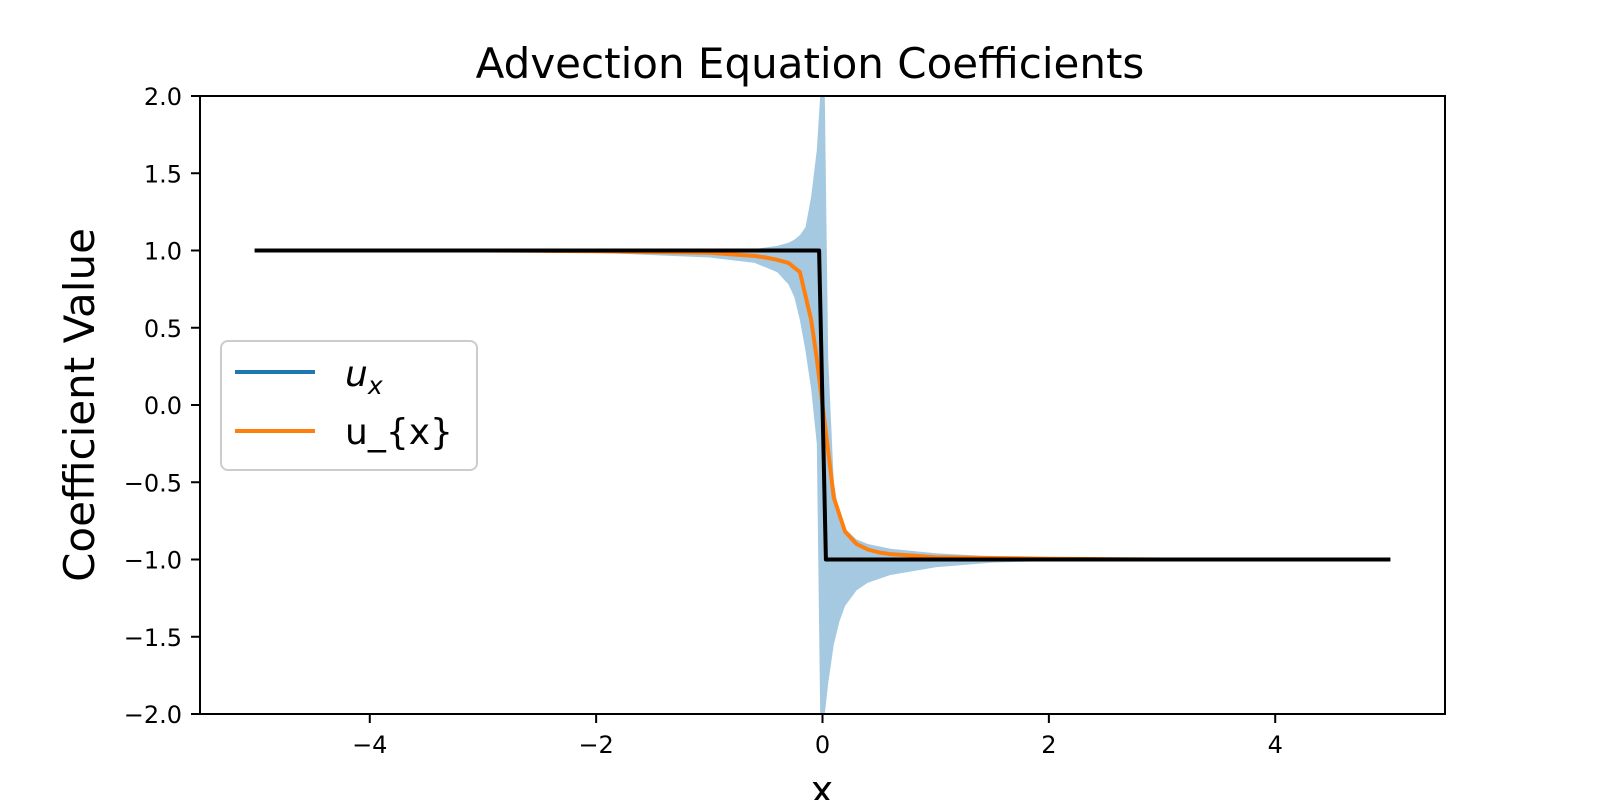  I want to click on y-tick-label: 2.0, so click(163, 97).